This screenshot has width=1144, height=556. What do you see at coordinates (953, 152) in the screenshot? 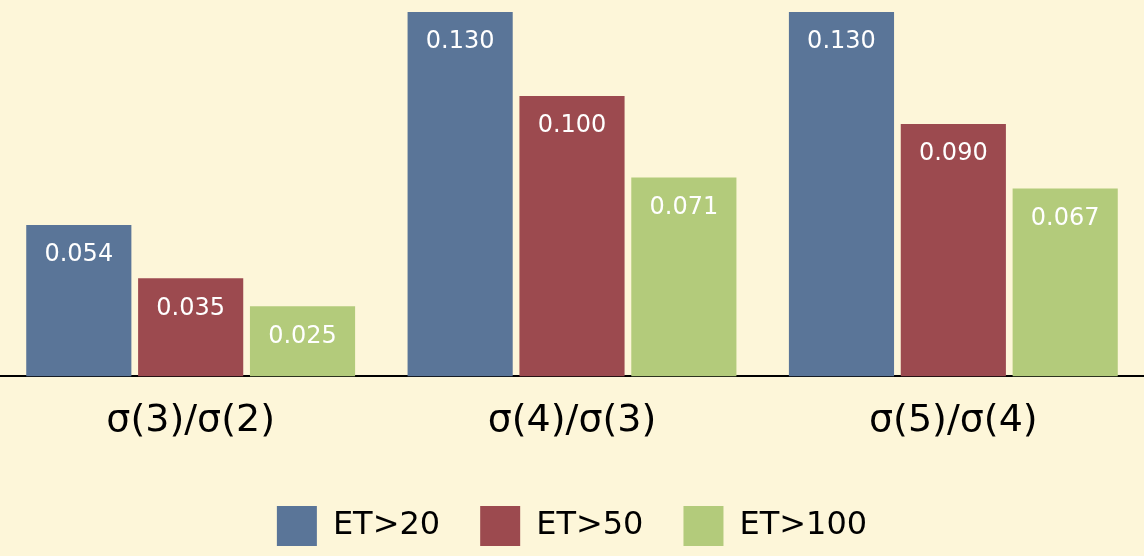
I see `data-label: 0.090` at bounding box center [953, 152].